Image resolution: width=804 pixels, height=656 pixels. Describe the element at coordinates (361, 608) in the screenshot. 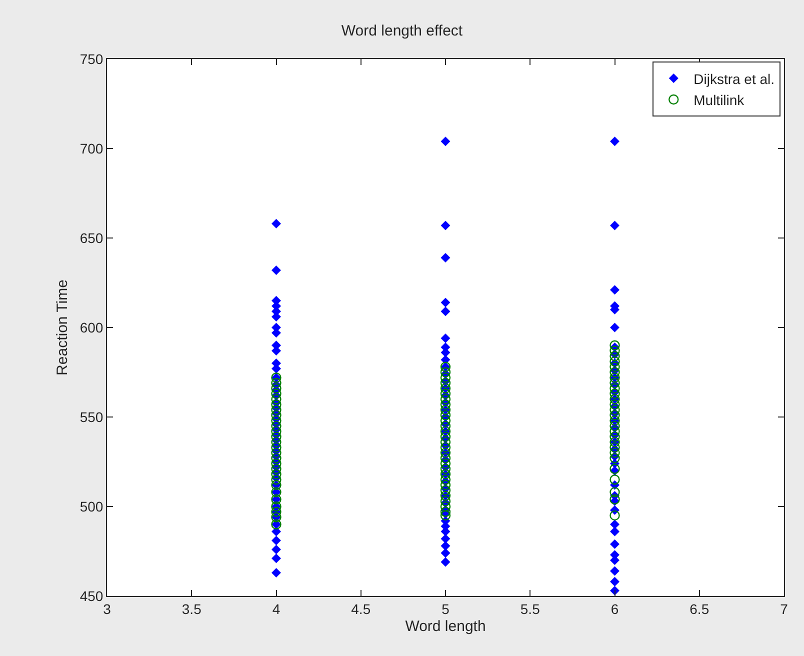

I see `x-tick-label: 4.5` at that location.